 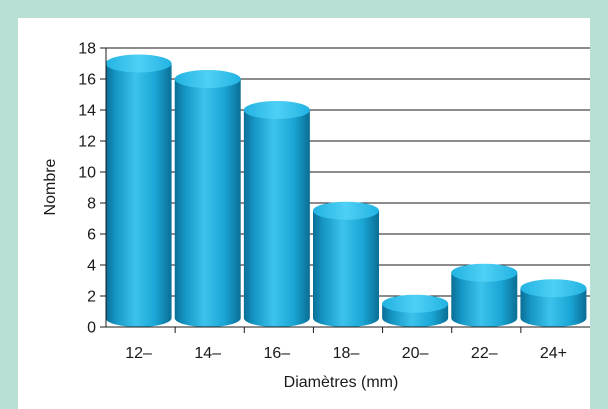 I want to click on y-tick-label: 18, so click(x=87, y=49).